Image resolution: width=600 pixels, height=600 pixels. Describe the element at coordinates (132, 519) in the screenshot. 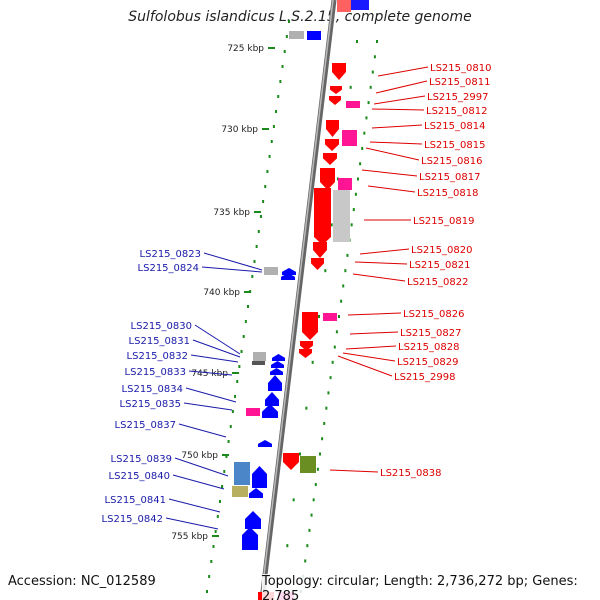

I see `gene-label: LS215_0842` at that location.